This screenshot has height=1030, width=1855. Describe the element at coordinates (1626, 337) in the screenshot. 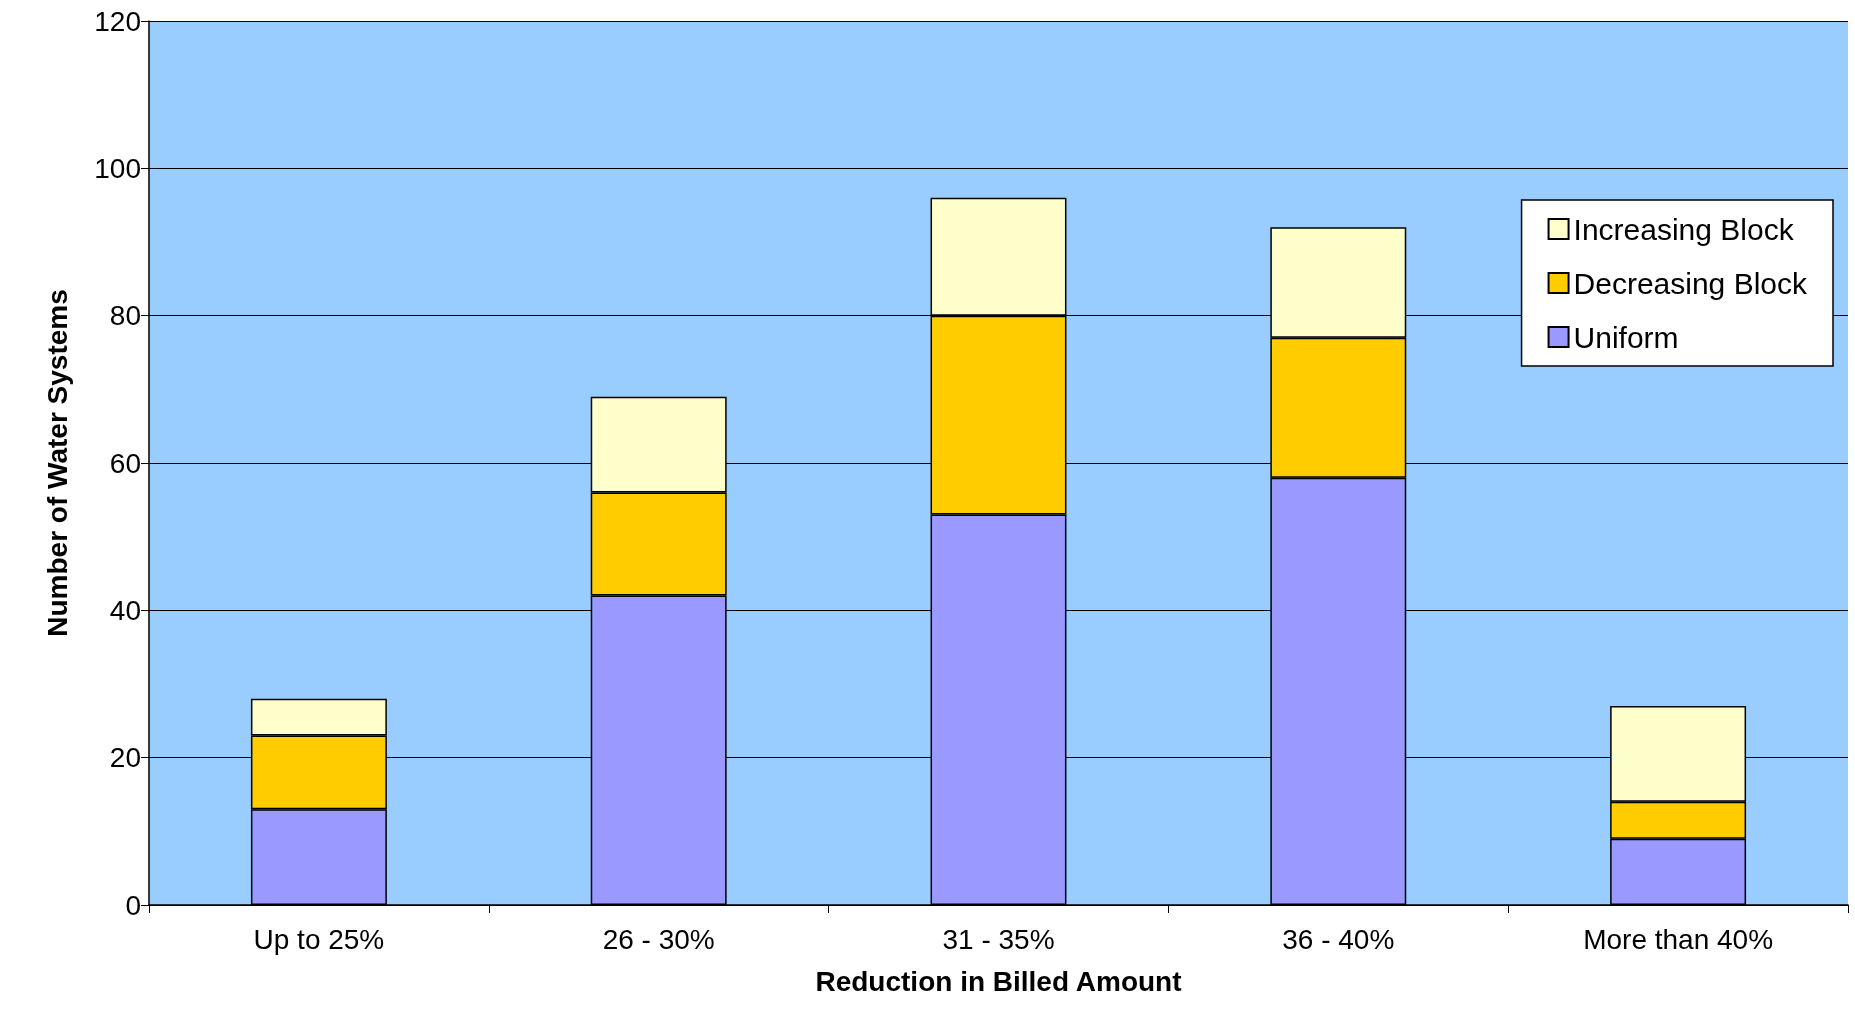

I see `legend-label: Uniform` at that location.